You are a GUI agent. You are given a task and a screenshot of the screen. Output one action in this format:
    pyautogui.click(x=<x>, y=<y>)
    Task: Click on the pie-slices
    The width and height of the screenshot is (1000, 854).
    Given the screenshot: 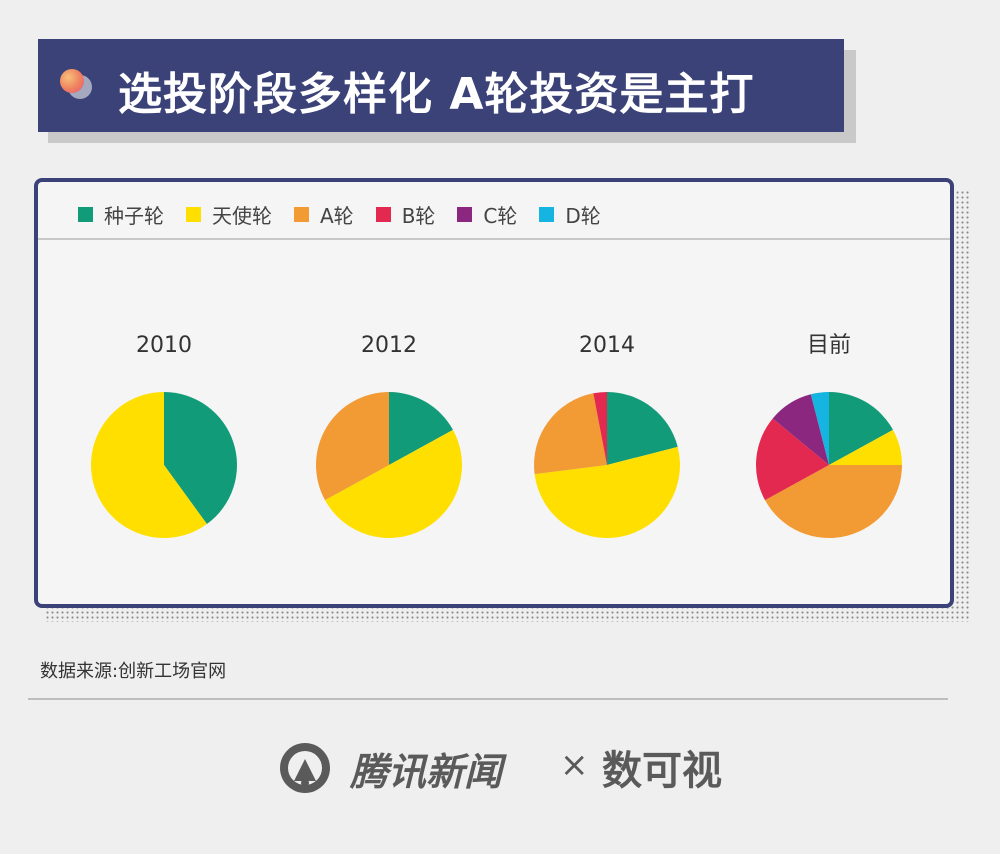 What is the action you would take?
    pyautogui.click(x=497, y=465)
    